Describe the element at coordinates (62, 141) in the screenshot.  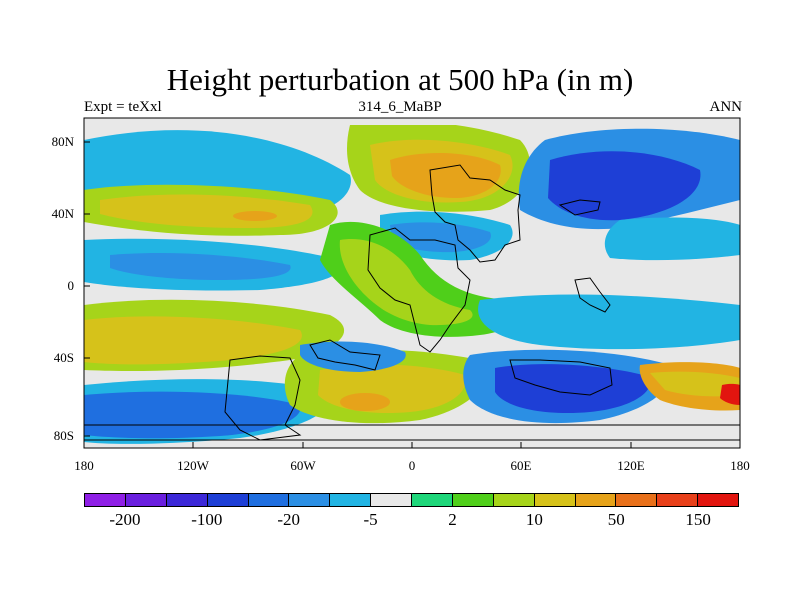
I see `lat-label-80n: 80N` at that location.